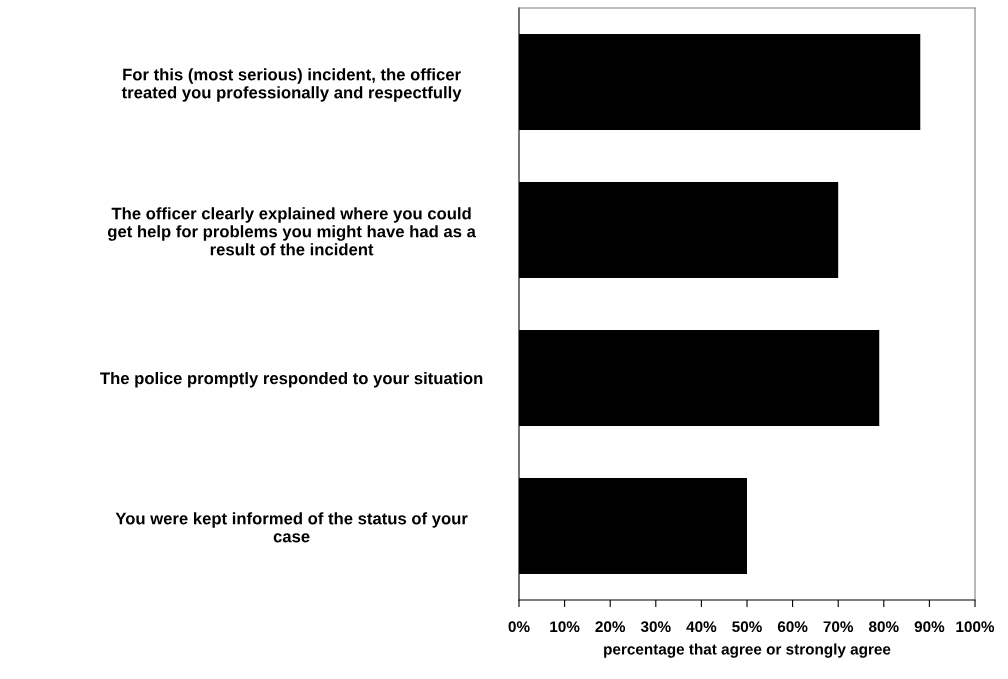 This screenshot has height=679, width=1008. Describe the element at coordinates (792, 627) in the screenshot. I see `x-tick-label: 60%` at that location.